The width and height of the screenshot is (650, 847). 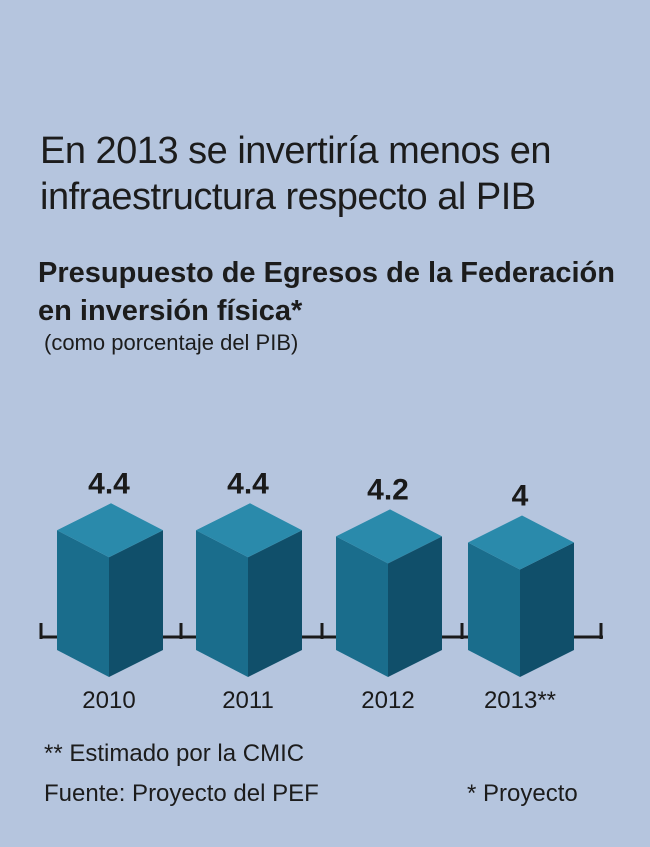 What do you see at coordinates (171, 342) in the screenshot?
I see `chart-subtitle: (como porcentaje del PIB)` at bounding box center [171, 342].